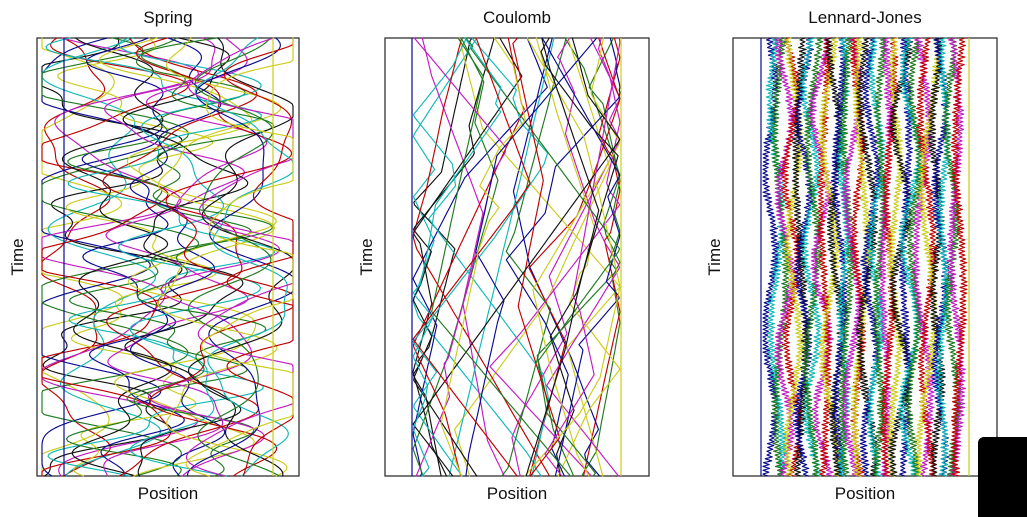  Describe the element at coordinates (17, 256) in the screenshot. I see `spring-ylabel: Time` at that location.